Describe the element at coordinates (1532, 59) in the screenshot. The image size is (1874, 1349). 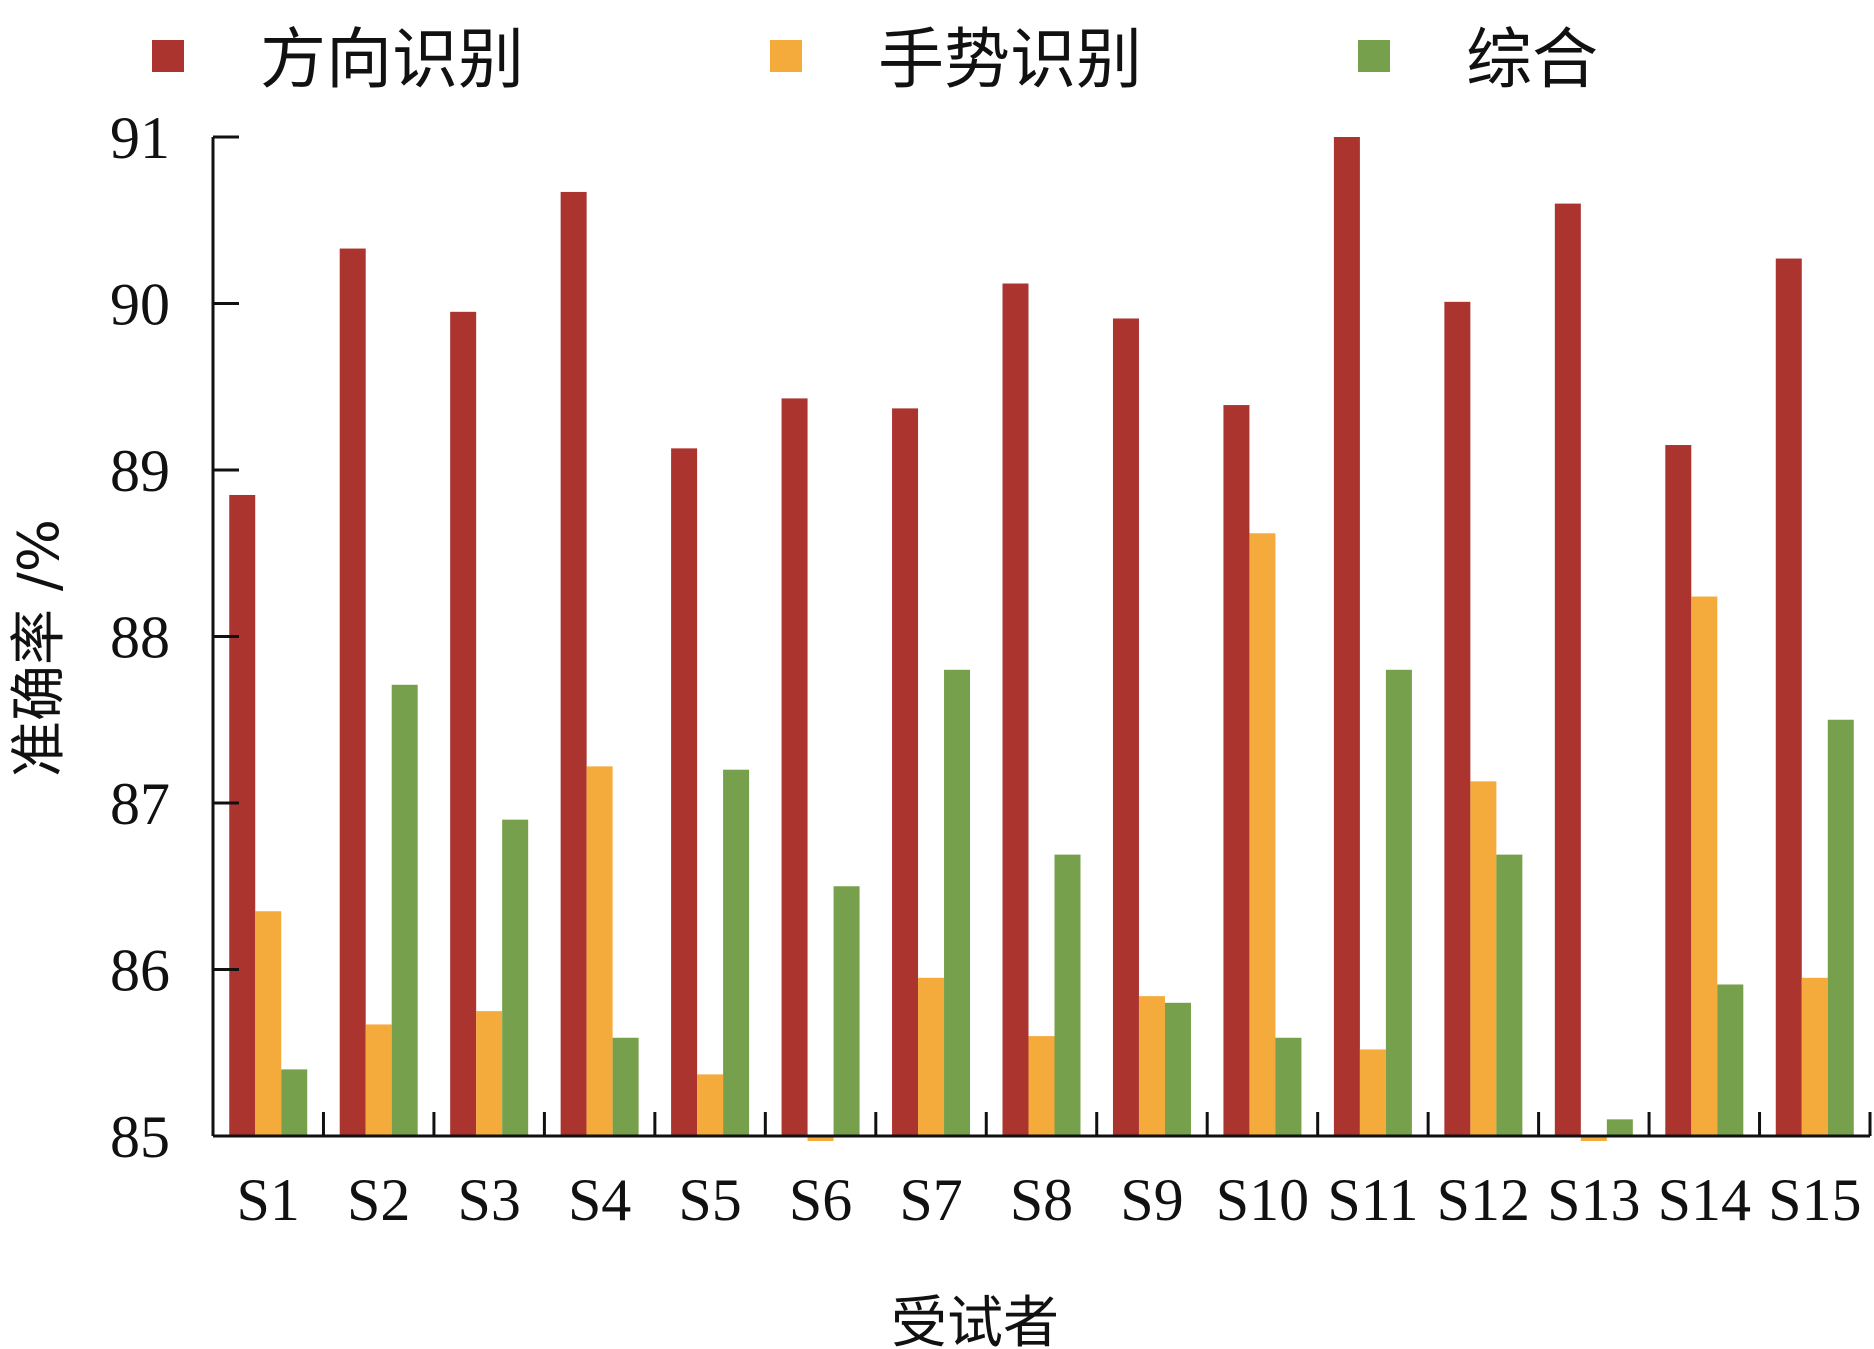
I see `legend-label-3: 综合` at that location.